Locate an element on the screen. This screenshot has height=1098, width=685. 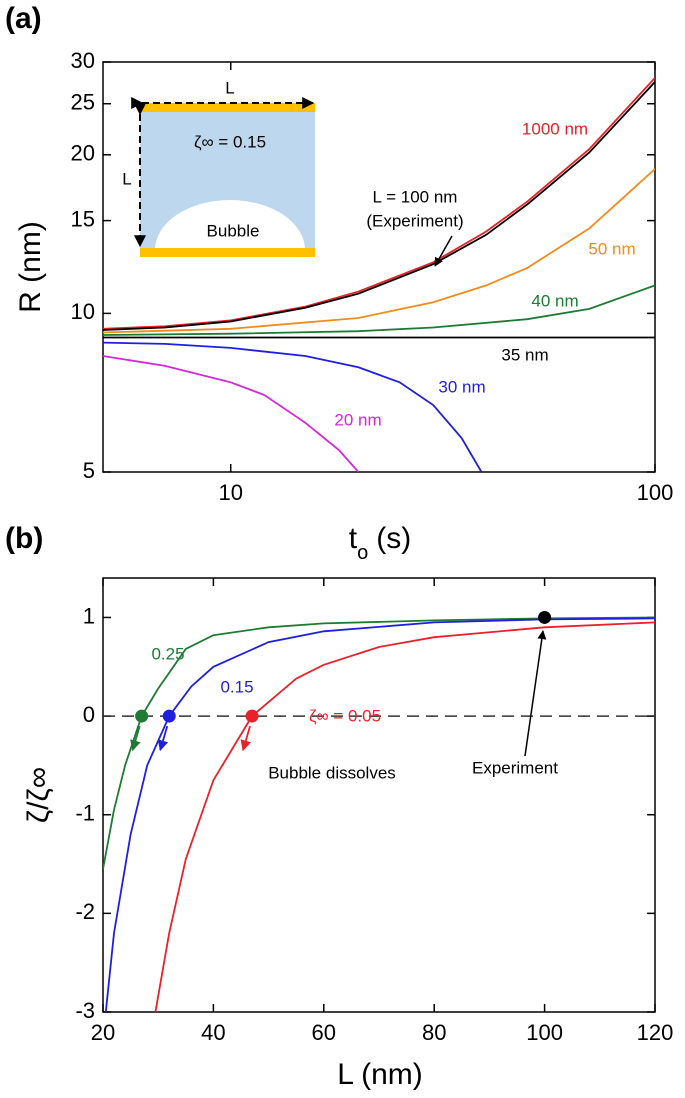
y-tick-label: 5 is located at coordinates (89, 470).